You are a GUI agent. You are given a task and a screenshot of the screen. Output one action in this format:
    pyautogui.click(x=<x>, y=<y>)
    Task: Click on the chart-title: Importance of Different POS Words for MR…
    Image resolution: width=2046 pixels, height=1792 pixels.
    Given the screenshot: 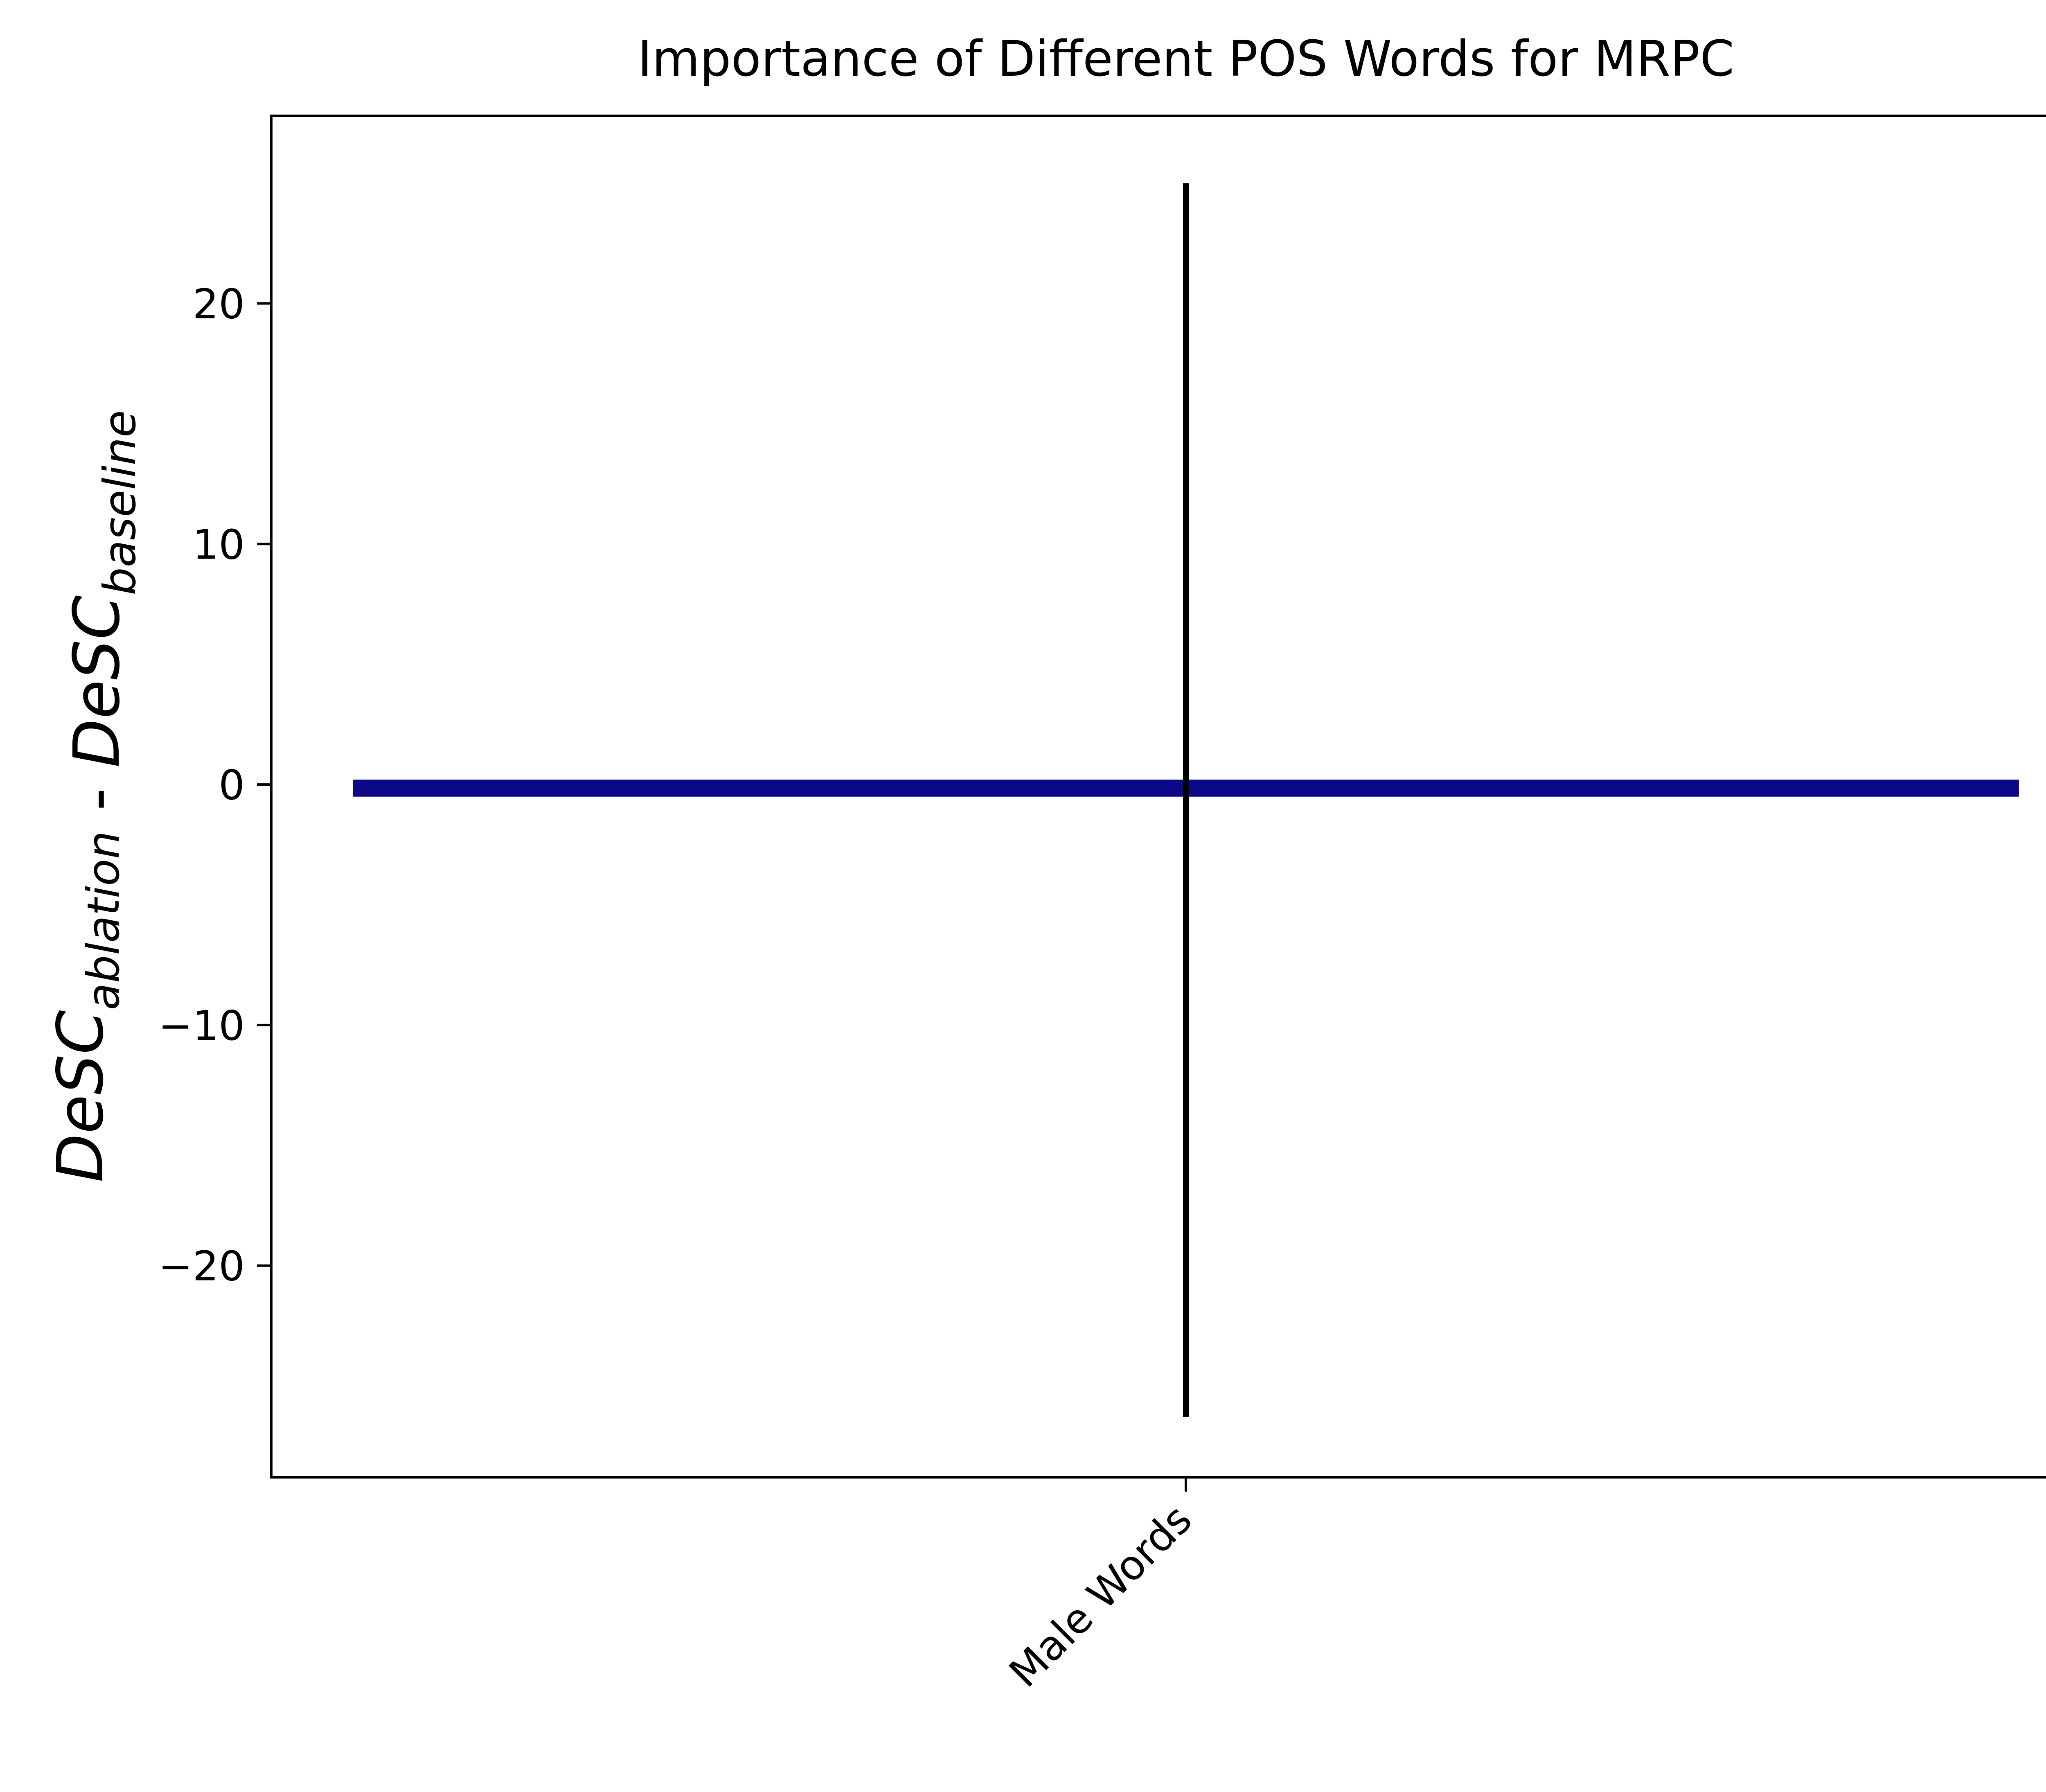 What is the action you would take?
    pyautogui.click(x=1186, y=59)
    